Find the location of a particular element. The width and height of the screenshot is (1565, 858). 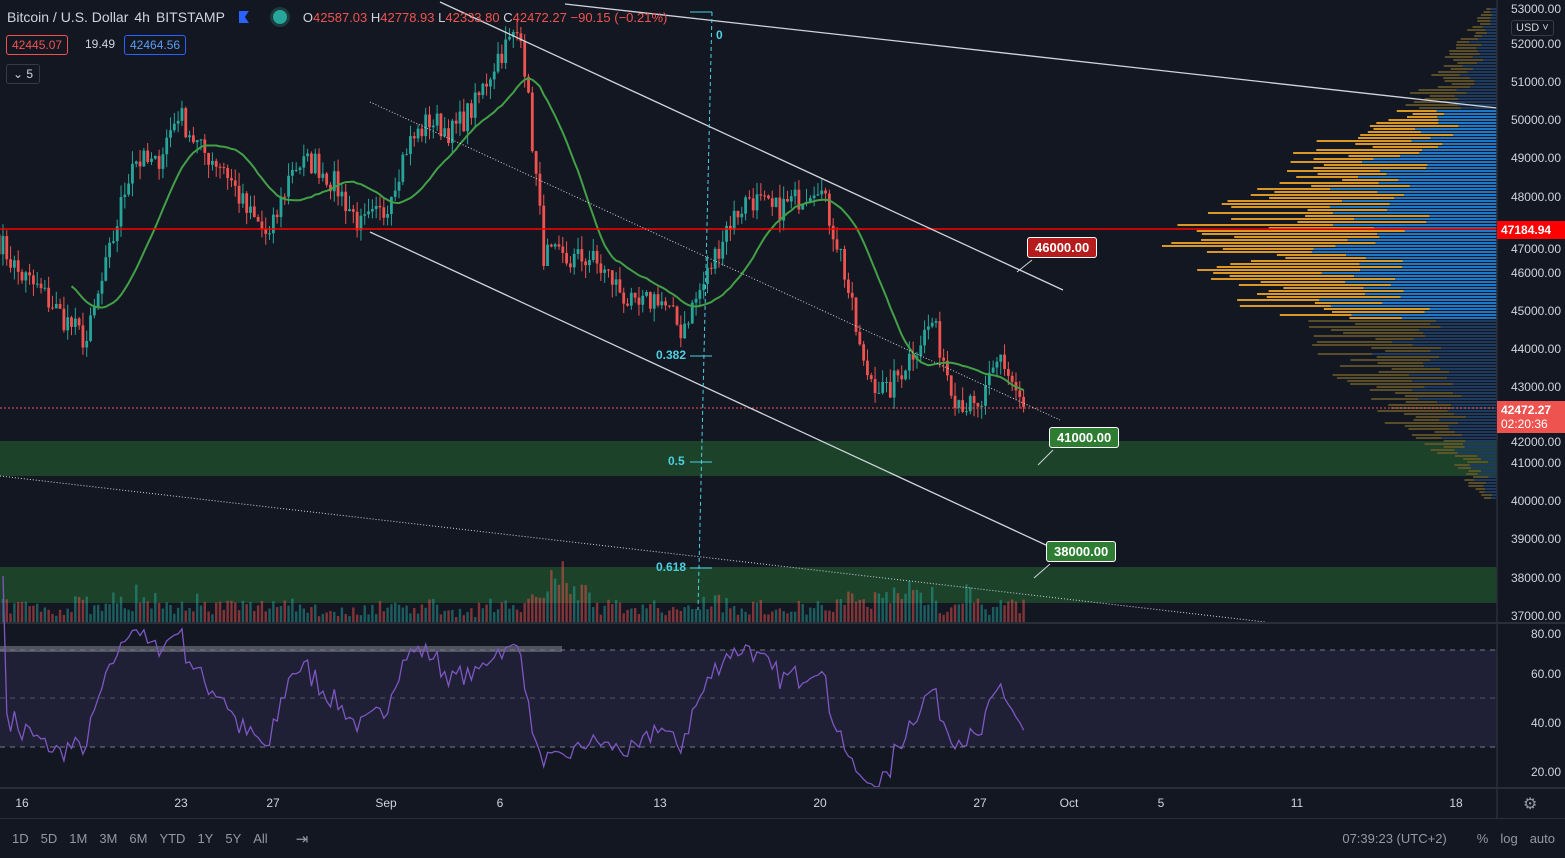

goto-date-icon: ⇥ is located at coordinates (302, 839).